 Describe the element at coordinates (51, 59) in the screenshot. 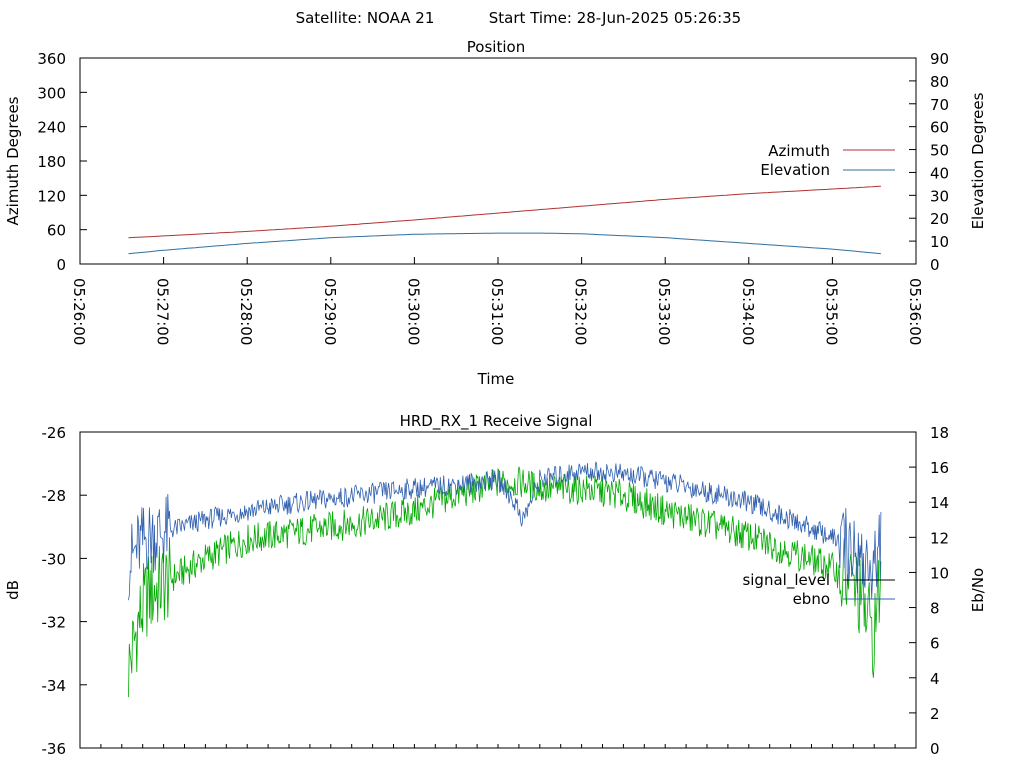

I see `position-y-tick-label: 360` at that location.